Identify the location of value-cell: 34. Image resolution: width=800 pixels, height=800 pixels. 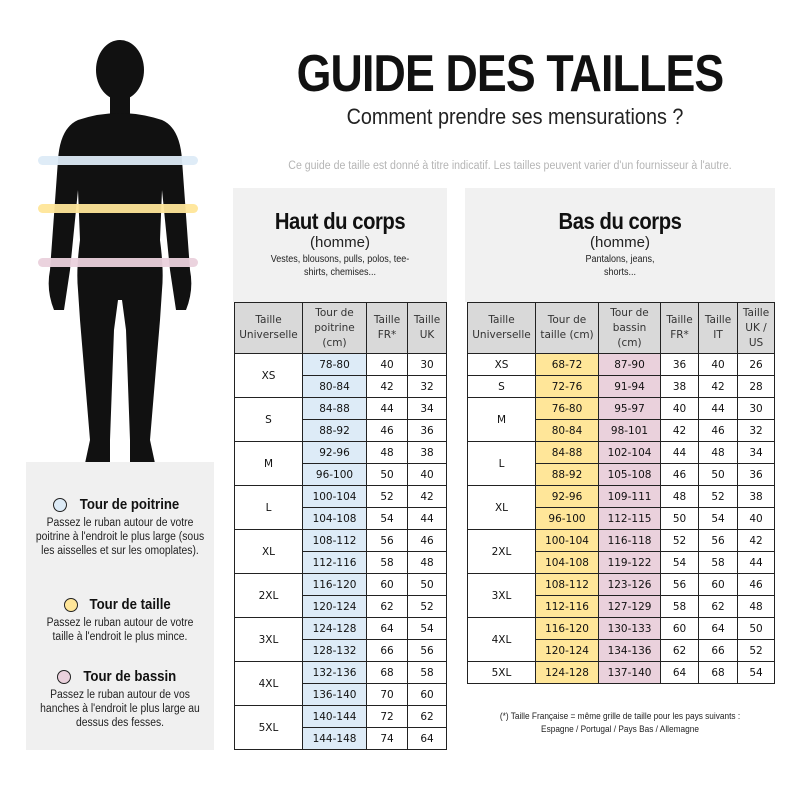
(427, 408).